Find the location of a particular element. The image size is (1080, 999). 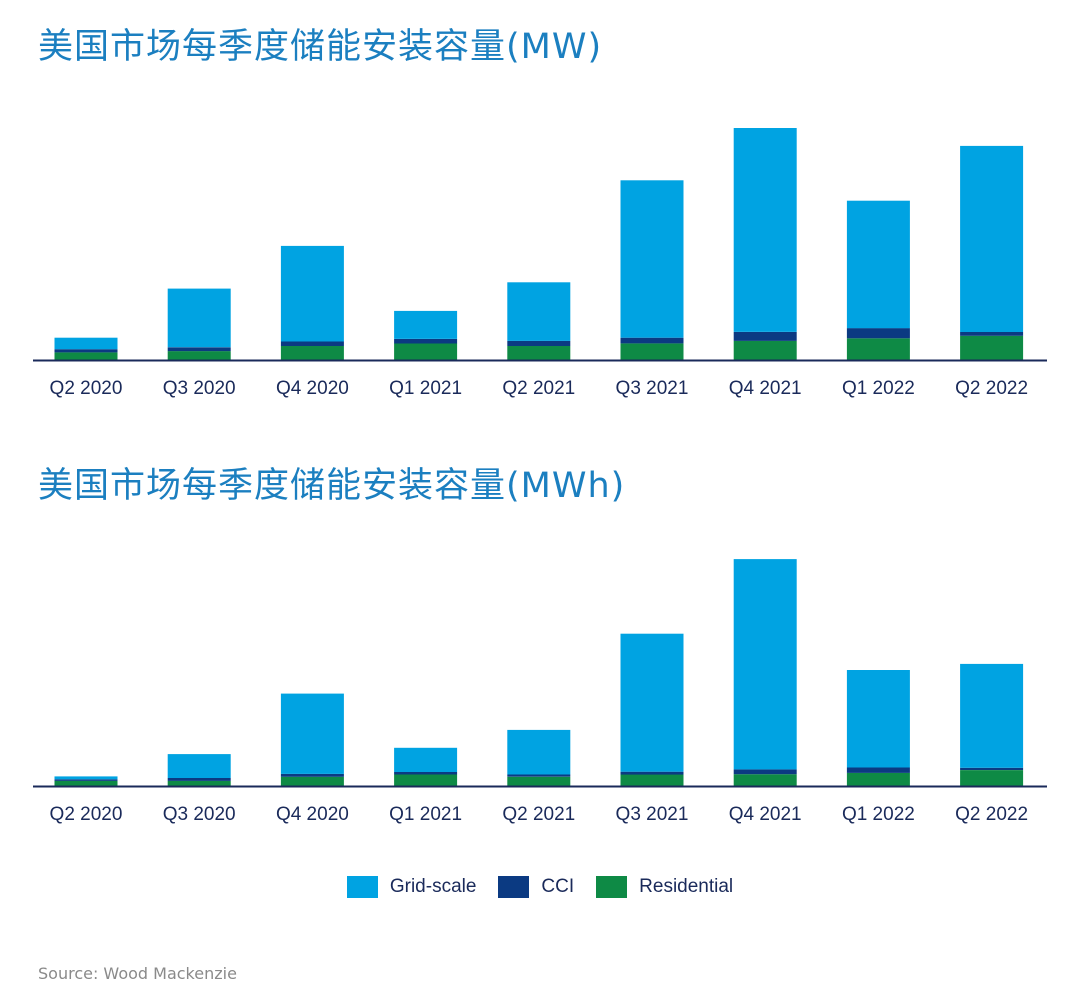

legend-item-grid-scale: Grid-scale is located at coordinates (411, 887).